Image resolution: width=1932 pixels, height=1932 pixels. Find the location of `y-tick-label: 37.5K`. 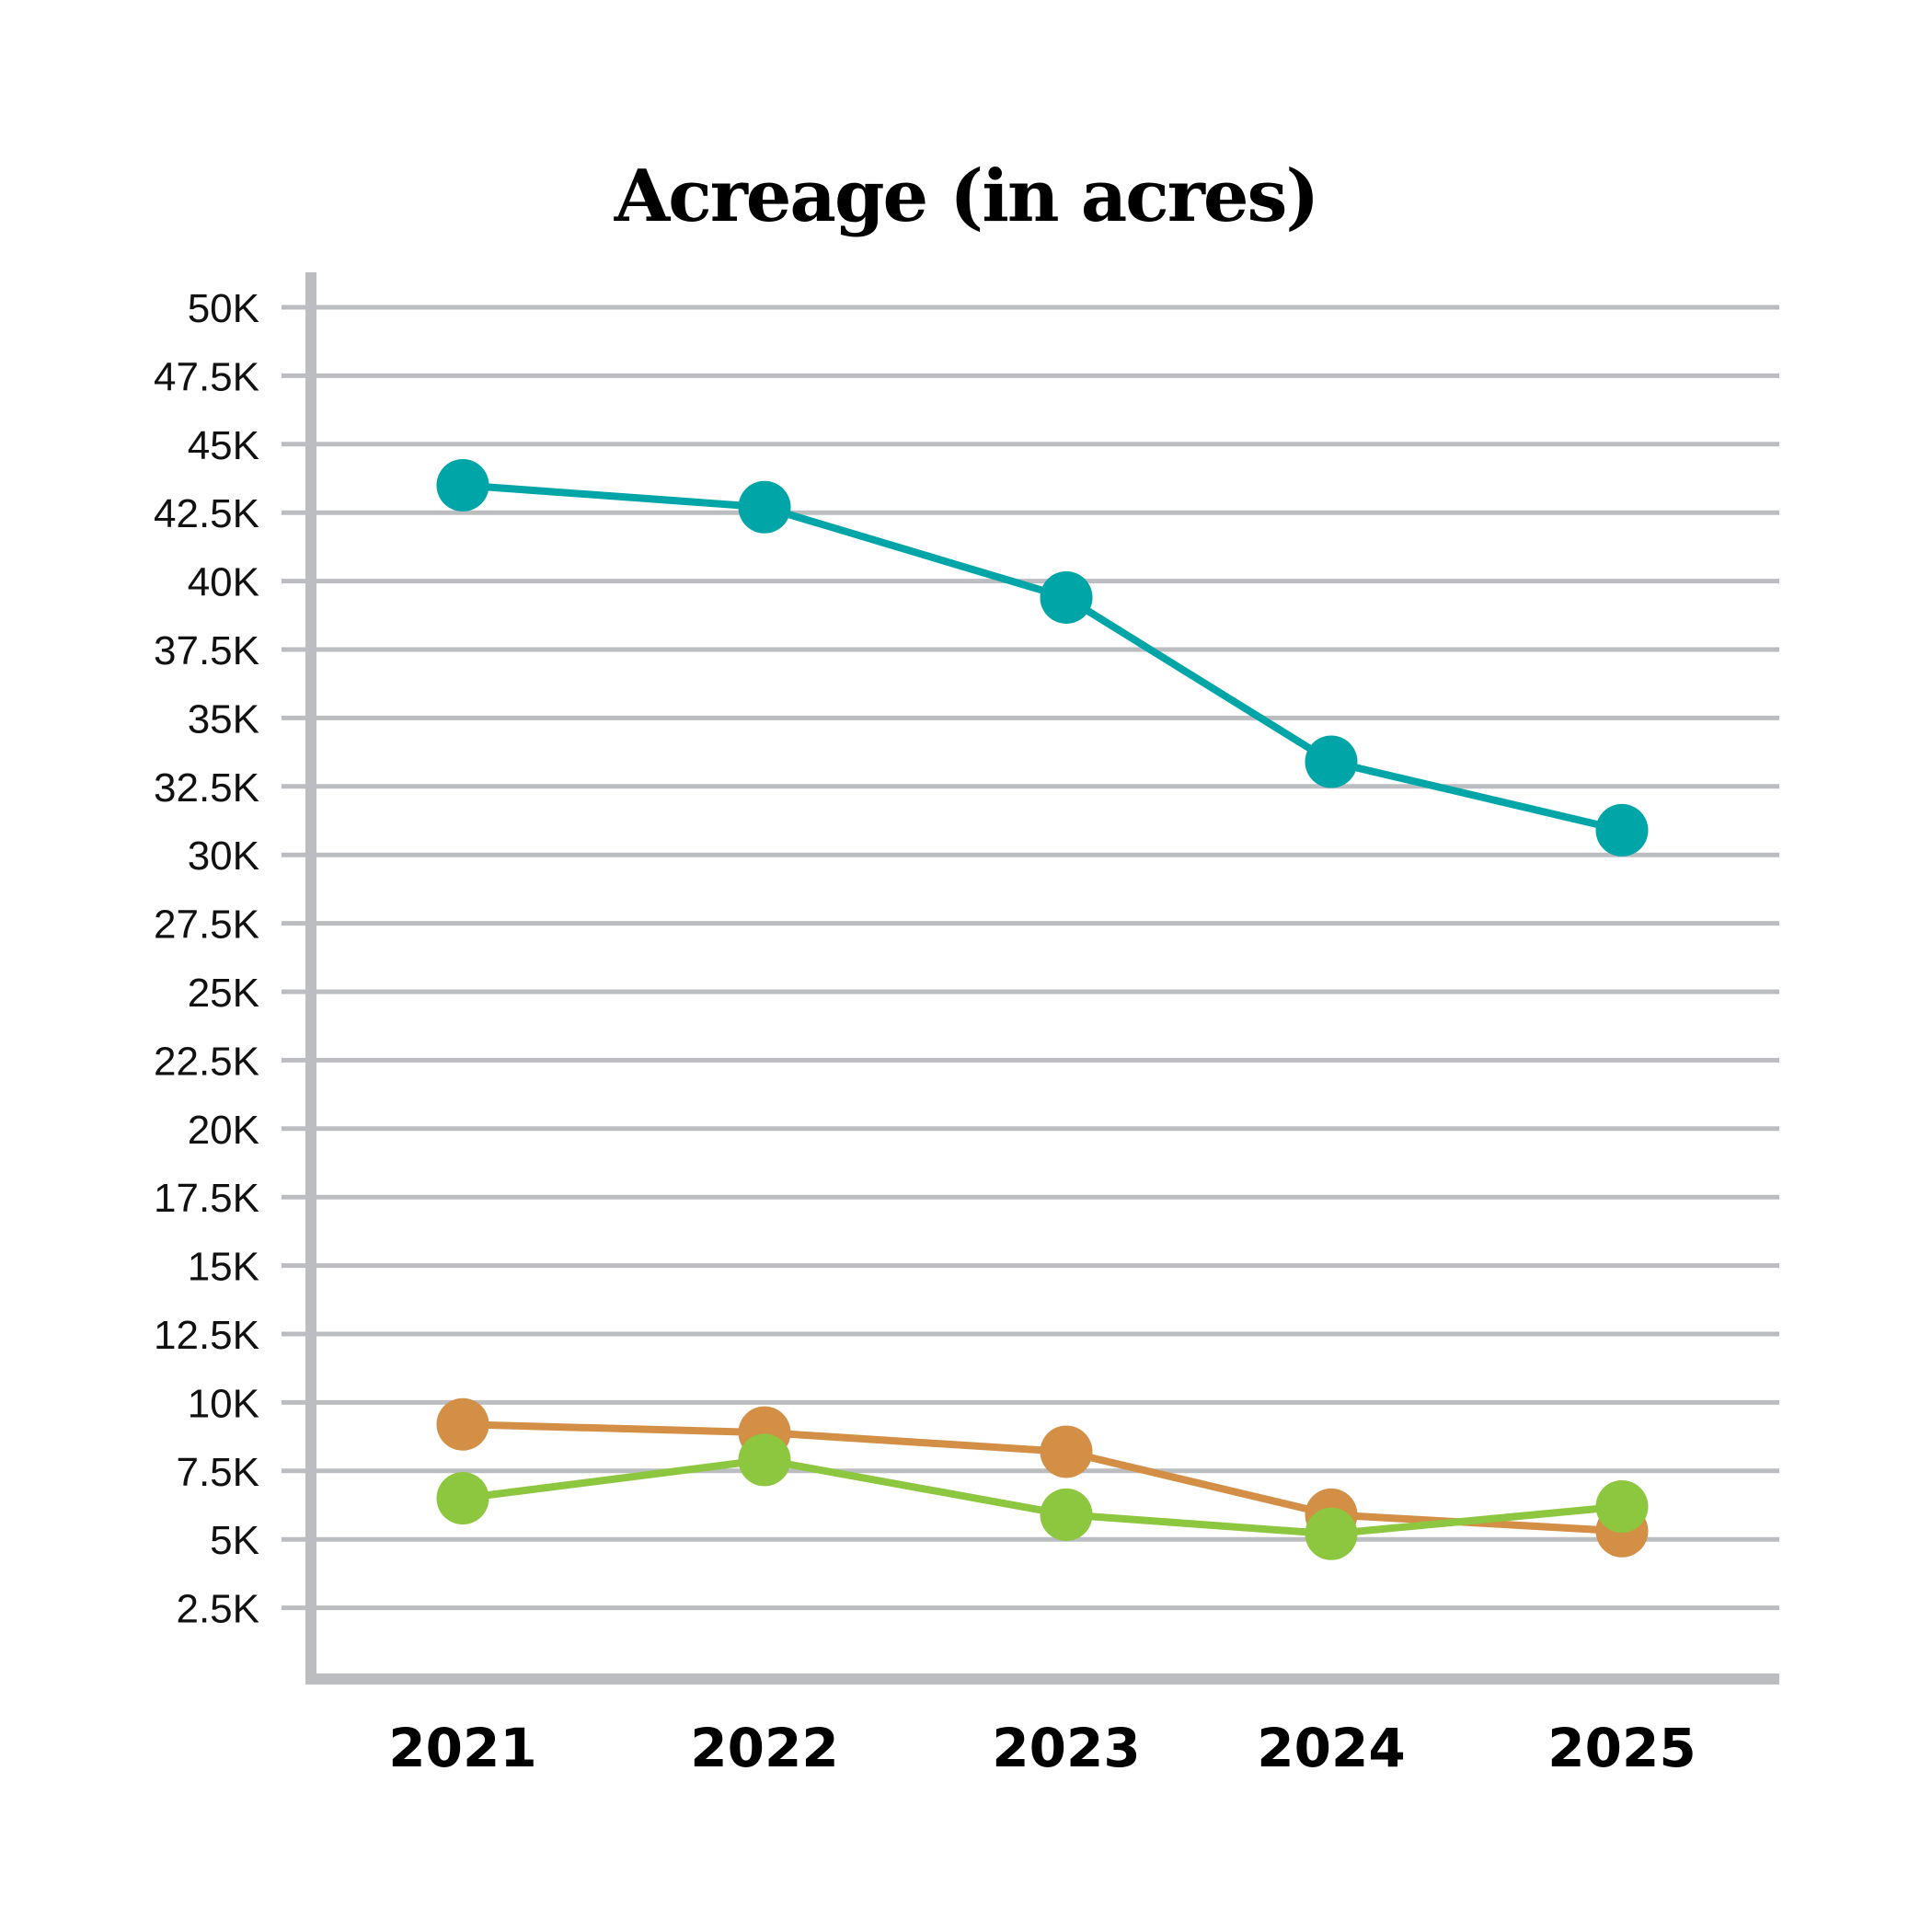

y-tick-label: 37.5K is located at coordinates (206, 650).